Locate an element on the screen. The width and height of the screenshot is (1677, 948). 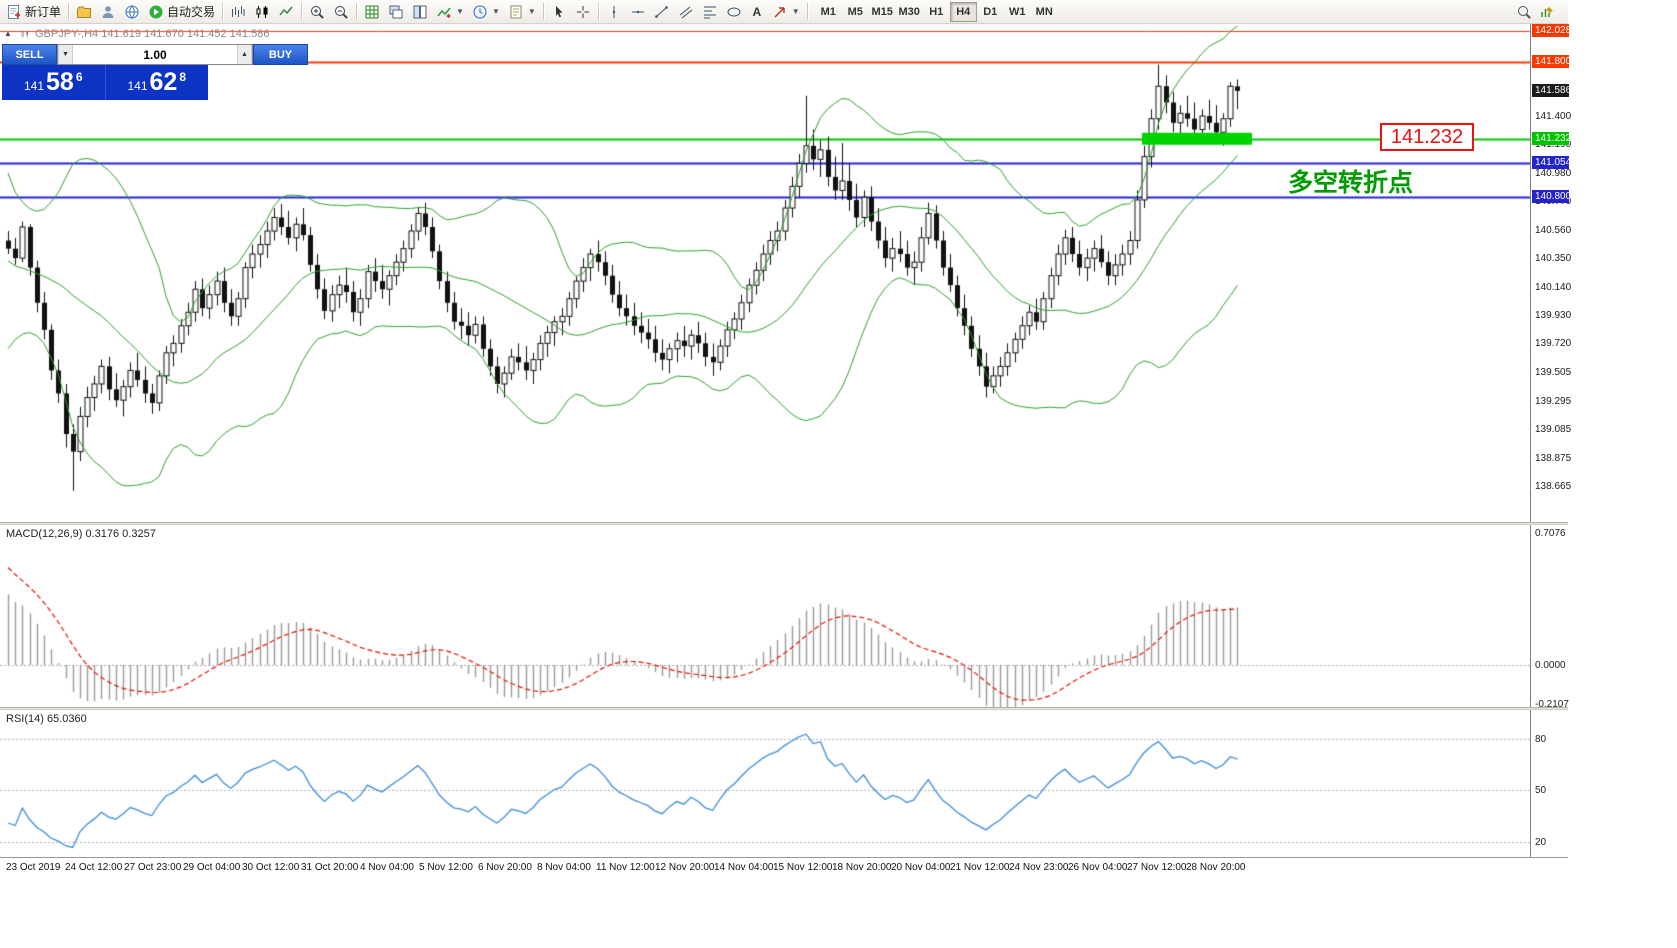
user-icon is located at coordinates (108, 11).